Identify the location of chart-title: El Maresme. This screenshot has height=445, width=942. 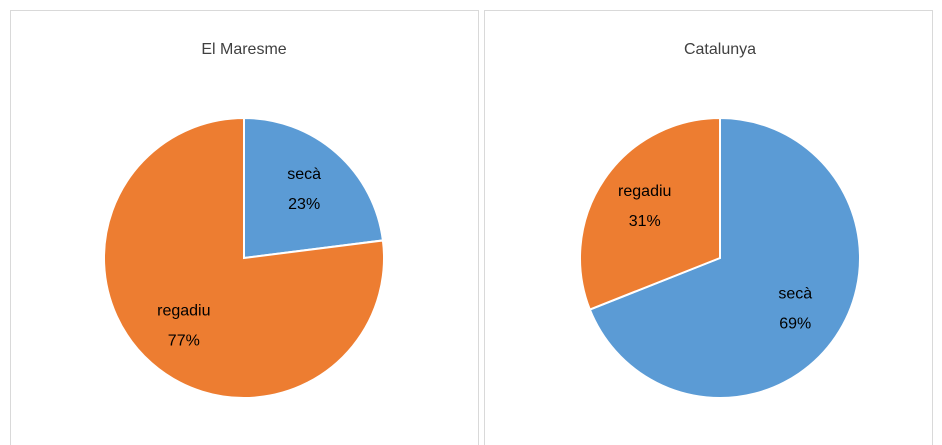
(243, 49).